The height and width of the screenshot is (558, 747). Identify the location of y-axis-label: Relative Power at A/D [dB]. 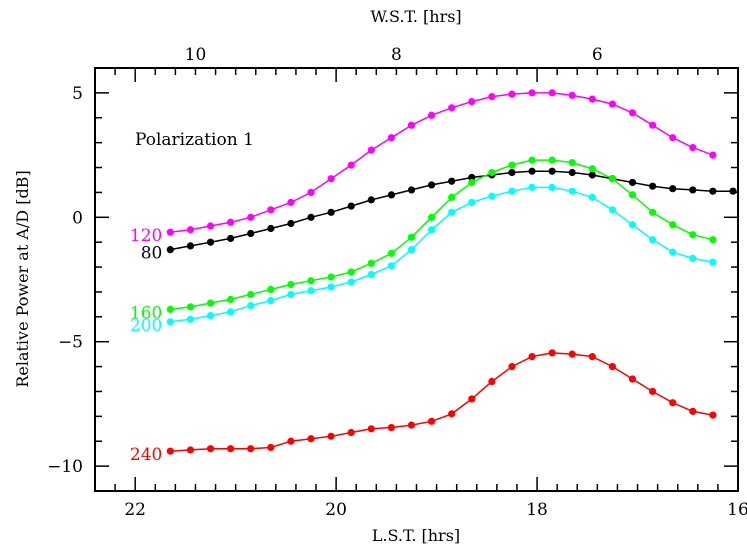
(22, 278).